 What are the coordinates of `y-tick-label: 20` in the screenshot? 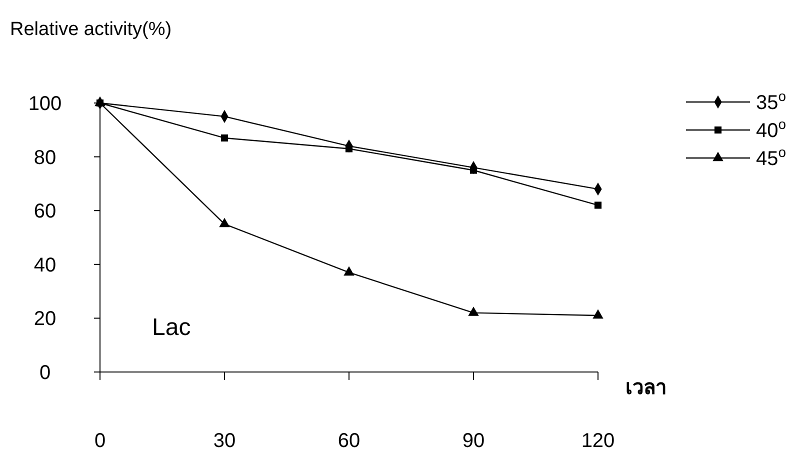 It's located at (45, 319).